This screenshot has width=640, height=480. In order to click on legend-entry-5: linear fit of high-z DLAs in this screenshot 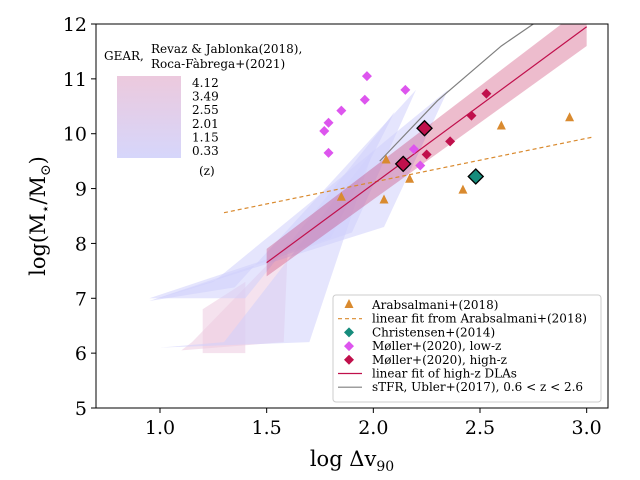, I will do `click(427, 374)`.